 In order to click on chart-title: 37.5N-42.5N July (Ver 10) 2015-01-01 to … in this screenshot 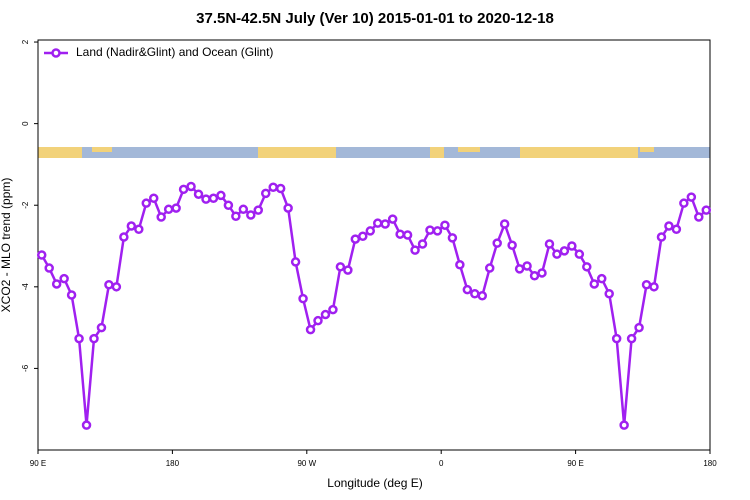, I will do `click(375, 18)`.